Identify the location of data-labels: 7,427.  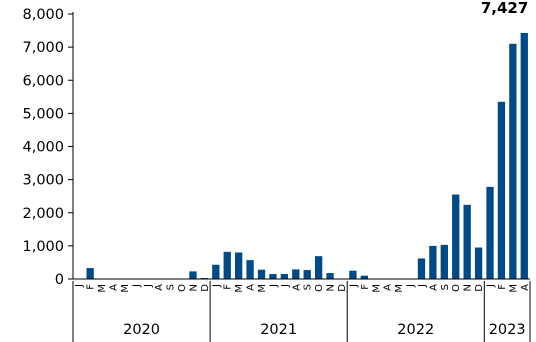
(504, 8).